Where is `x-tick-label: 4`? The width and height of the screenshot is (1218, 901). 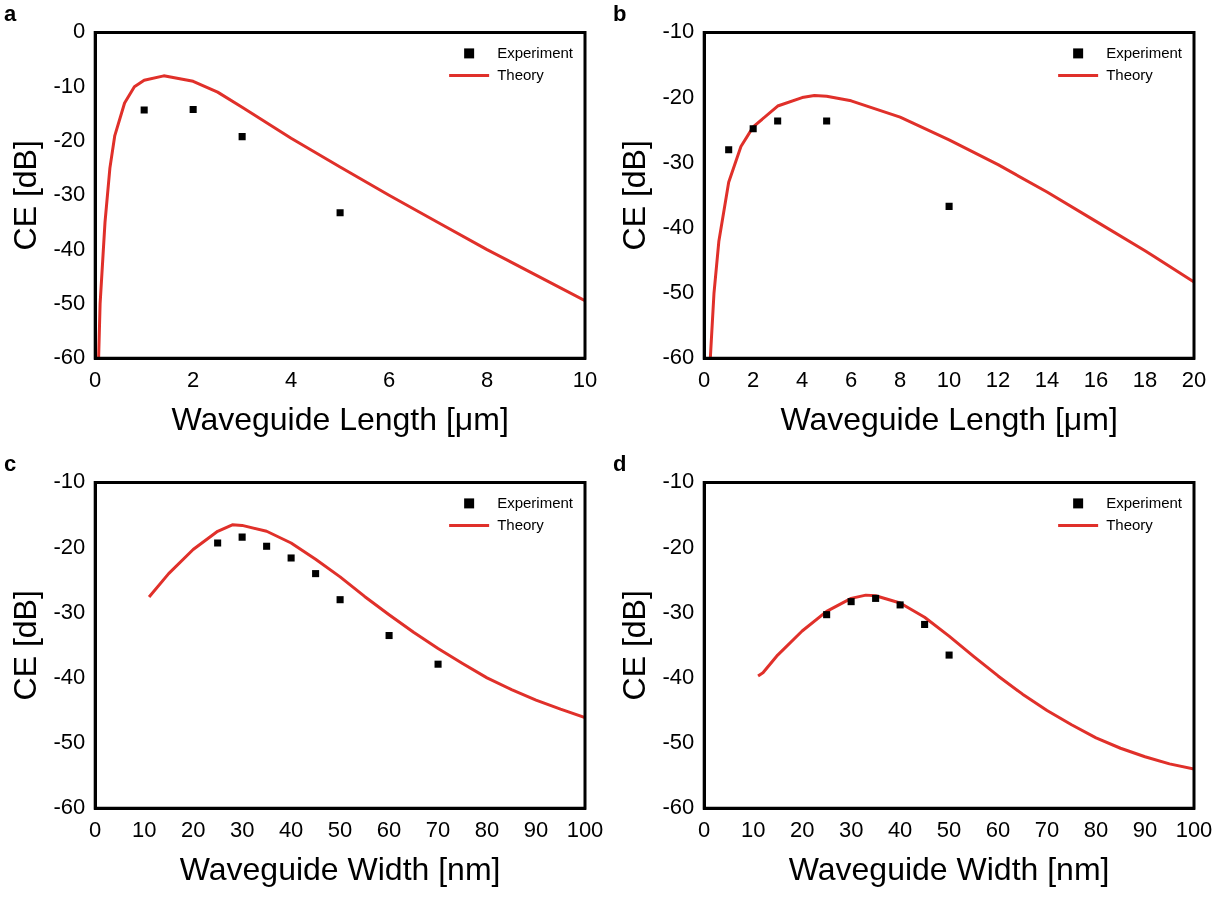 x-tick-label: 4 is located at coordinates (802, 380).